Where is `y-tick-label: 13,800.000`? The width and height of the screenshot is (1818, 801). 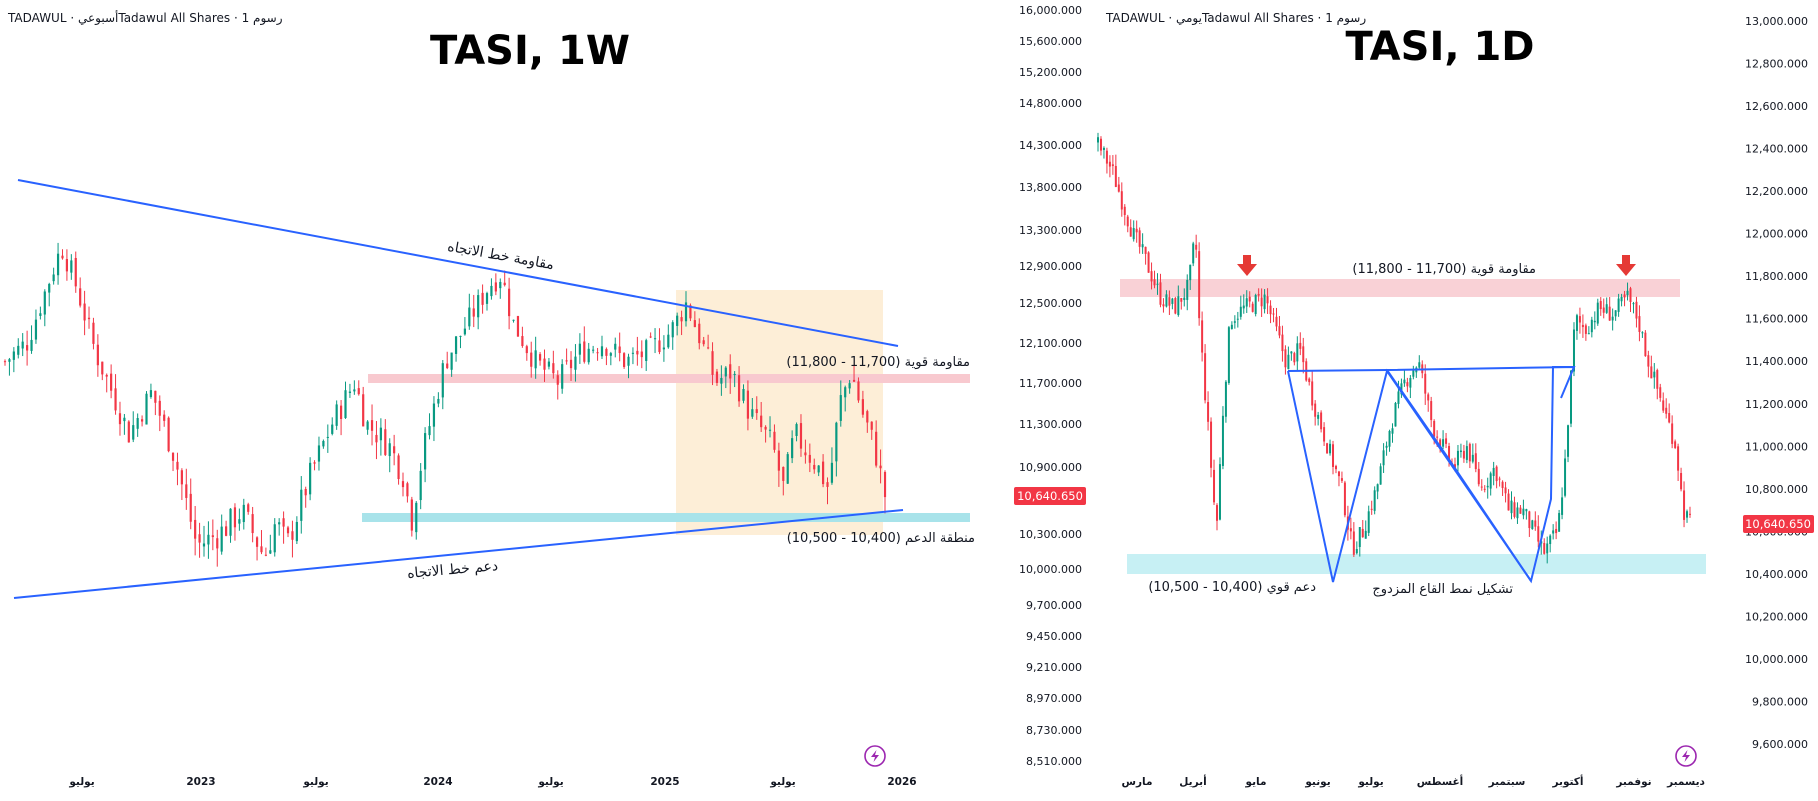
y-tick-label: 13,800.000 is located at coordinates (1050, 187).